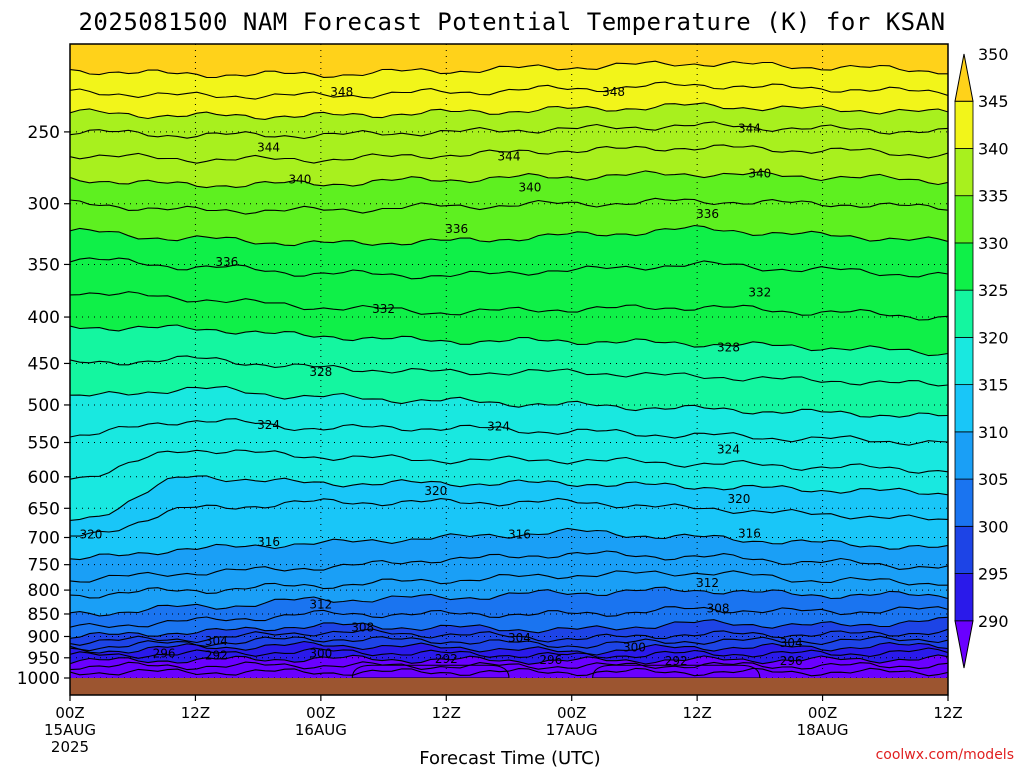  What do you see at coordinates (44, 205) in the screenshot?
I see `y-tick-label: 300` at bounding box center [44, 205].